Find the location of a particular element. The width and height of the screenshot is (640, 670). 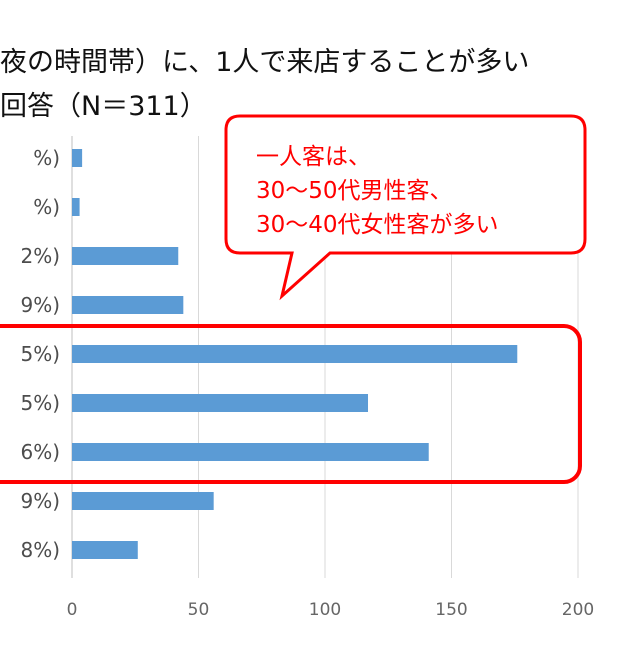

category-label: 8%) is located at coordinates (40, 550).